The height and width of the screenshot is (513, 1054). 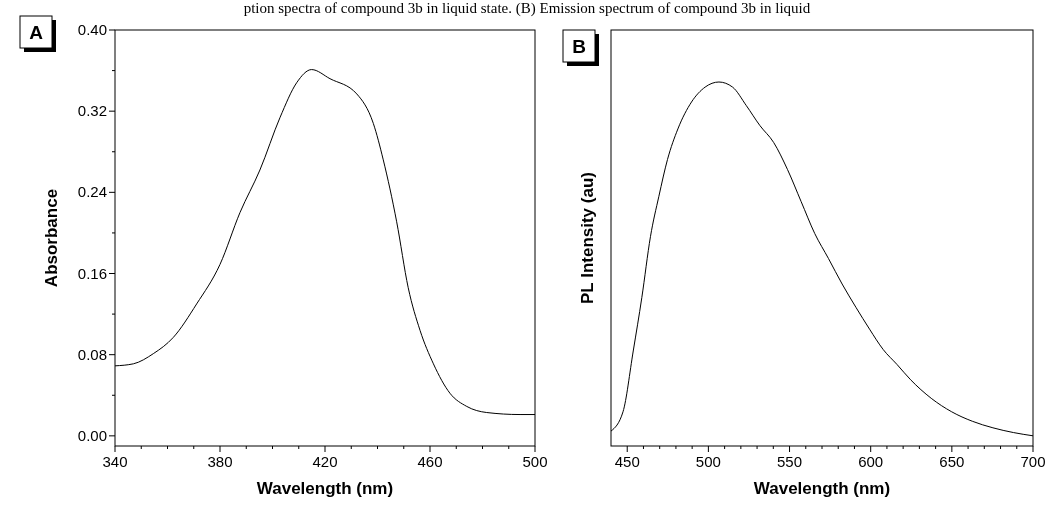 I want to click on x-tick-label: 650, so click(x=952, y=461).